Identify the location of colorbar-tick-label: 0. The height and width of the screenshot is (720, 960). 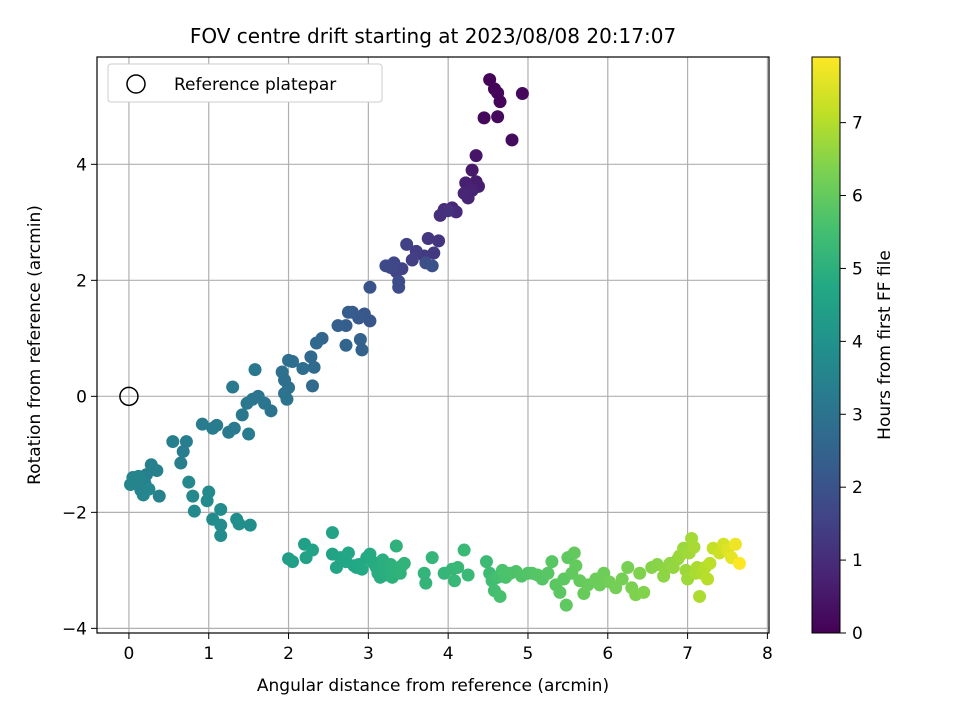
(857, 634).